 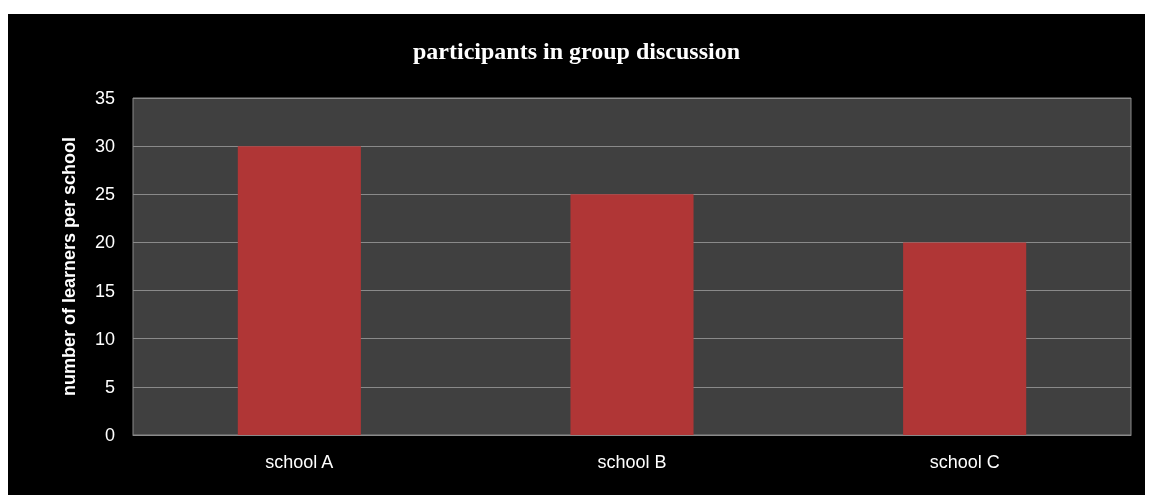 I want to click on y-tick-label: 35, so click(x=104, y=98).